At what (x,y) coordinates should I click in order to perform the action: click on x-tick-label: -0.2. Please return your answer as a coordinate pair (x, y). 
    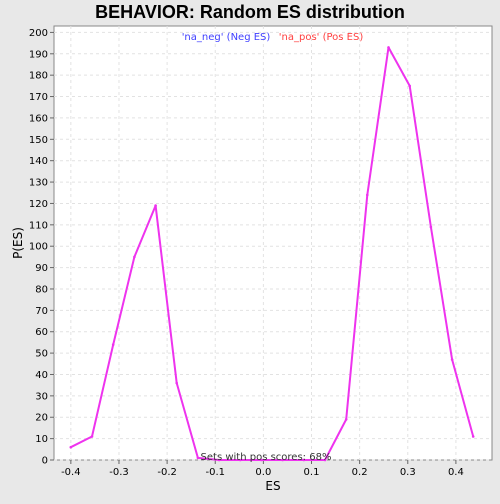
    Looking at the image, I should click on (167, 472).